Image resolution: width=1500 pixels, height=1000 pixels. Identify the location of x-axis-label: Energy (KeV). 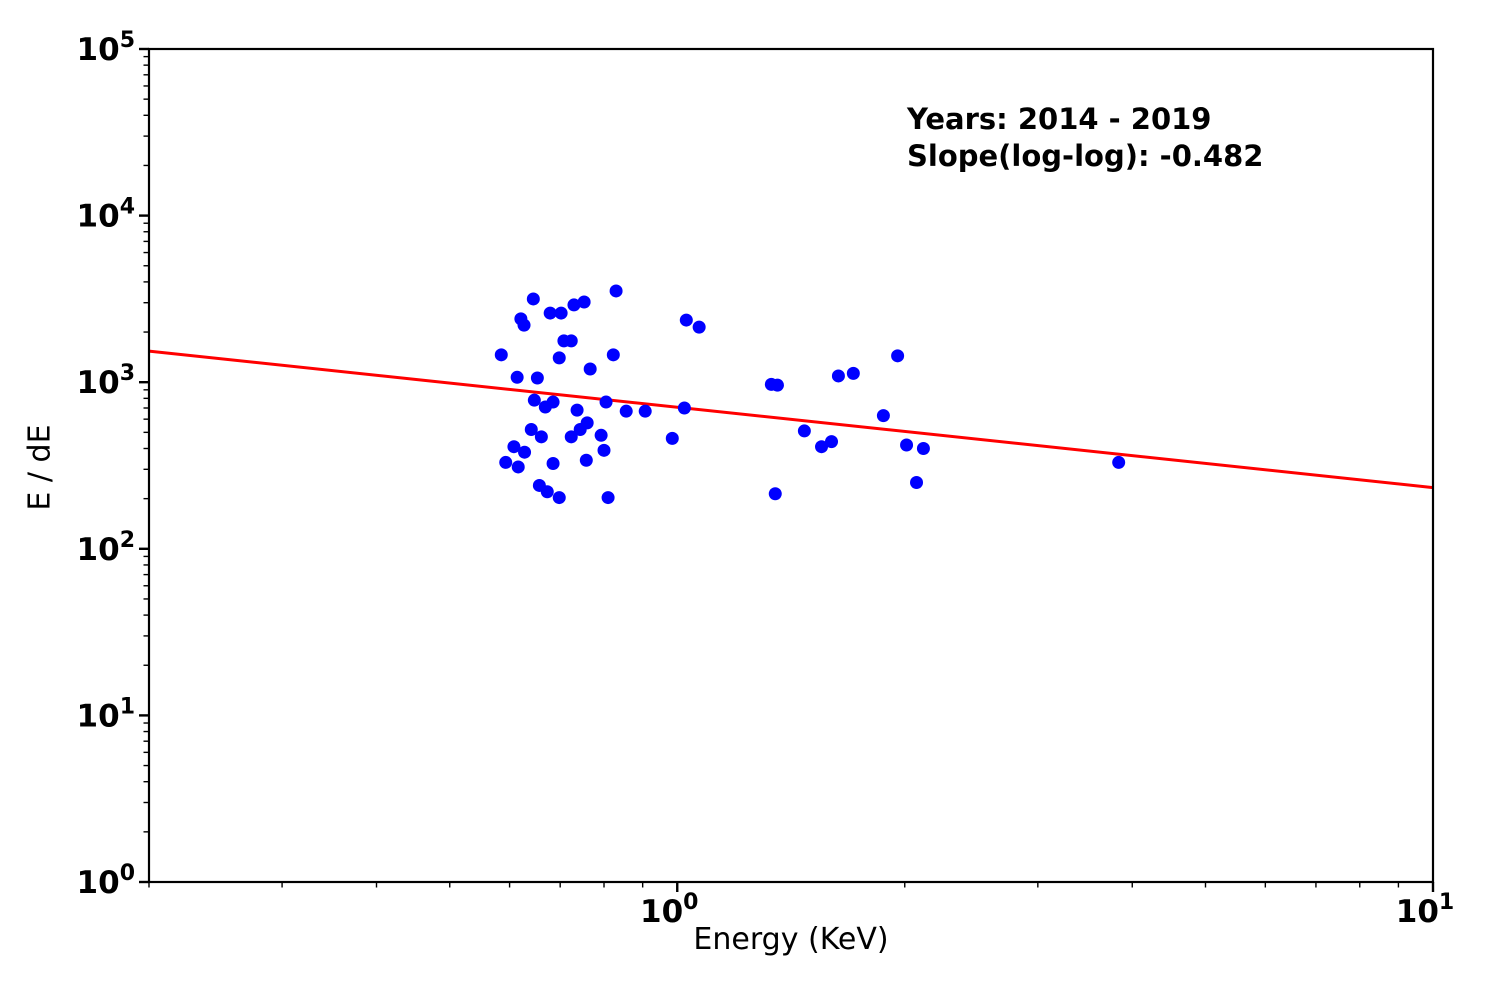
(791, 939).